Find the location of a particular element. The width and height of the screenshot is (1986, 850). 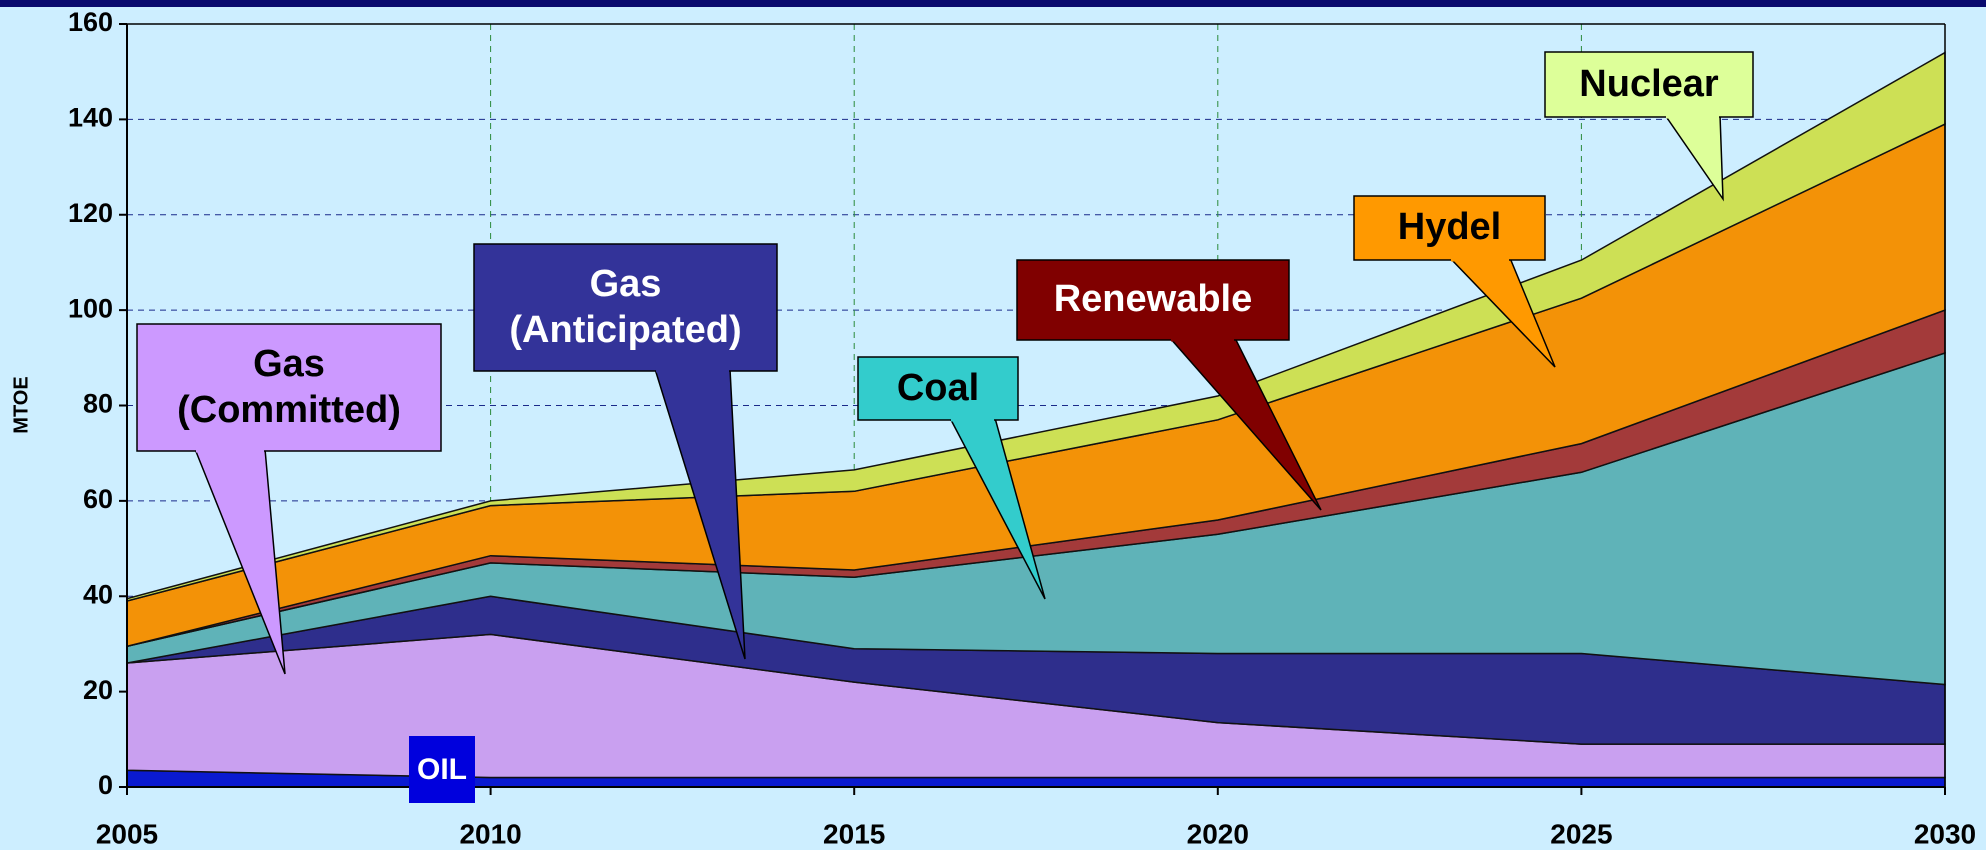

y-tick-label: 0 is located at coordinates (105, 785).